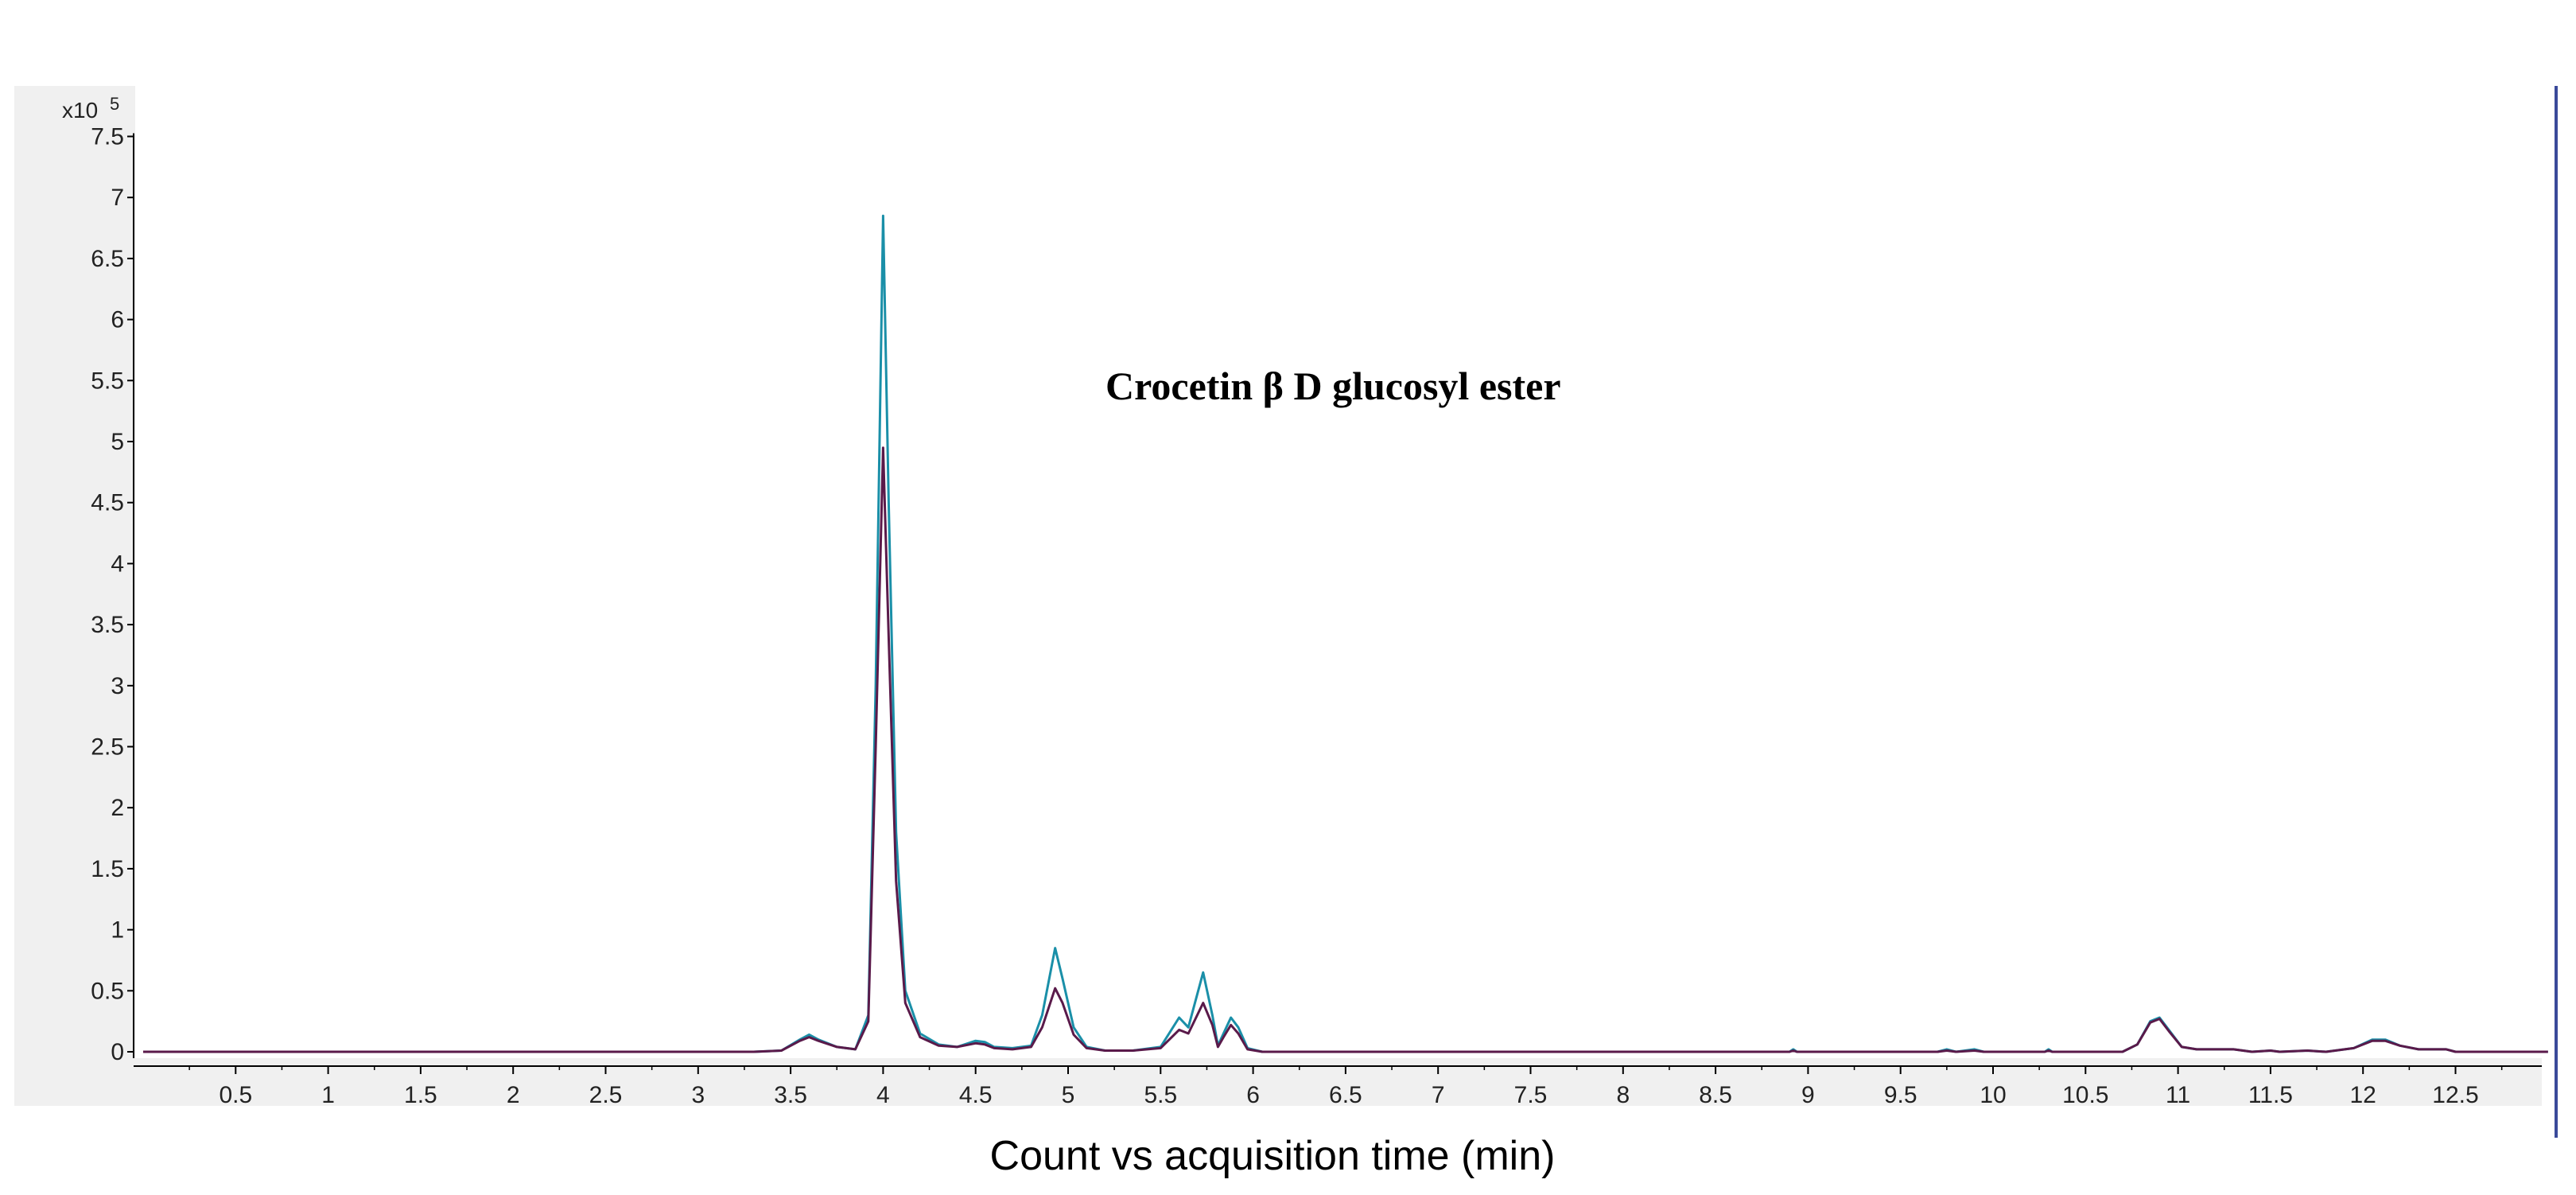 This screenshot has width=2576, height=1195. I want to click on x-tick-label: 3, so click(698, 1095).